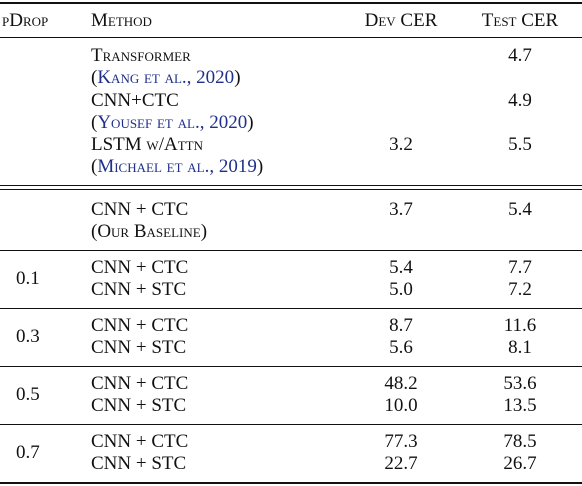  Describe the element at coordinates (520, 463) in the screenshot. I see `test-cer-value: 26.7` at that location.